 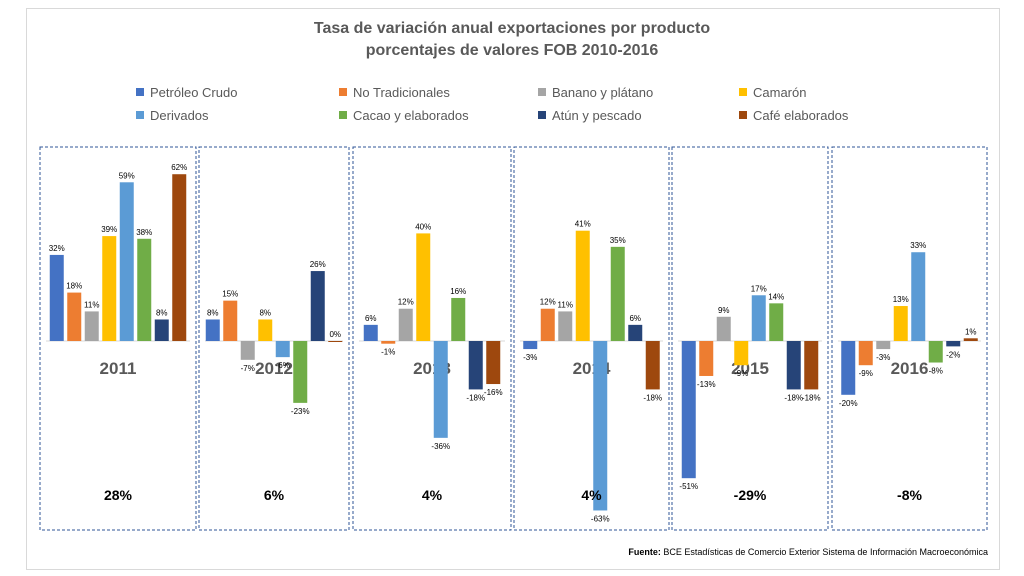 What do you see at coordinates (759, 288) in the screenshot?
I see `data-label-derivados-2015: 17%` at bounding box center [759, 288].